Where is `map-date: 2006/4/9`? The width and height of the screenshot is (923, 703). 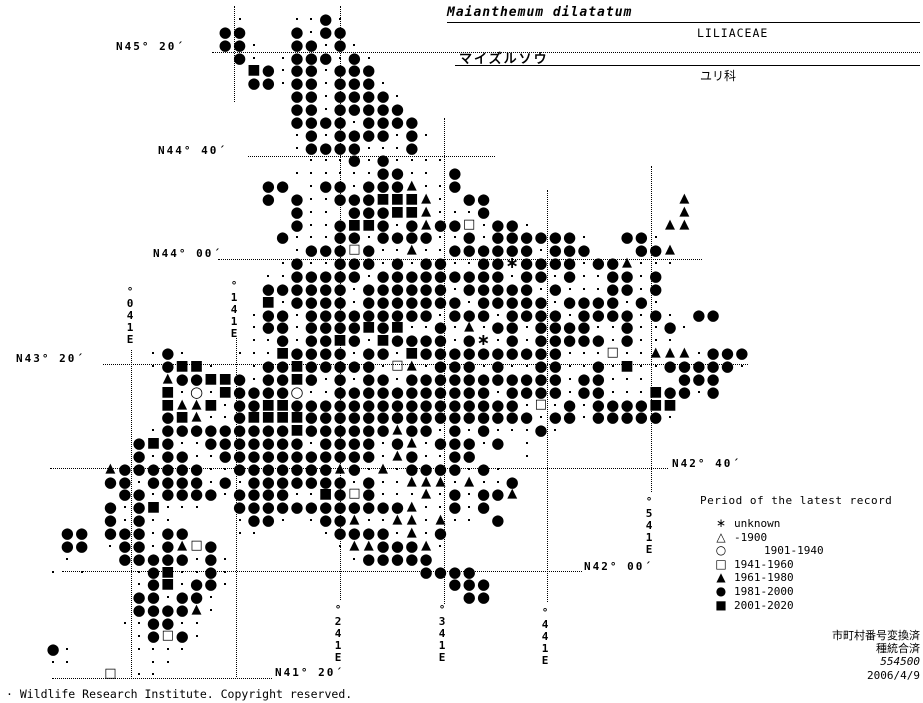
map-date: 2006/4/9 is located at coordinates (893, 675).